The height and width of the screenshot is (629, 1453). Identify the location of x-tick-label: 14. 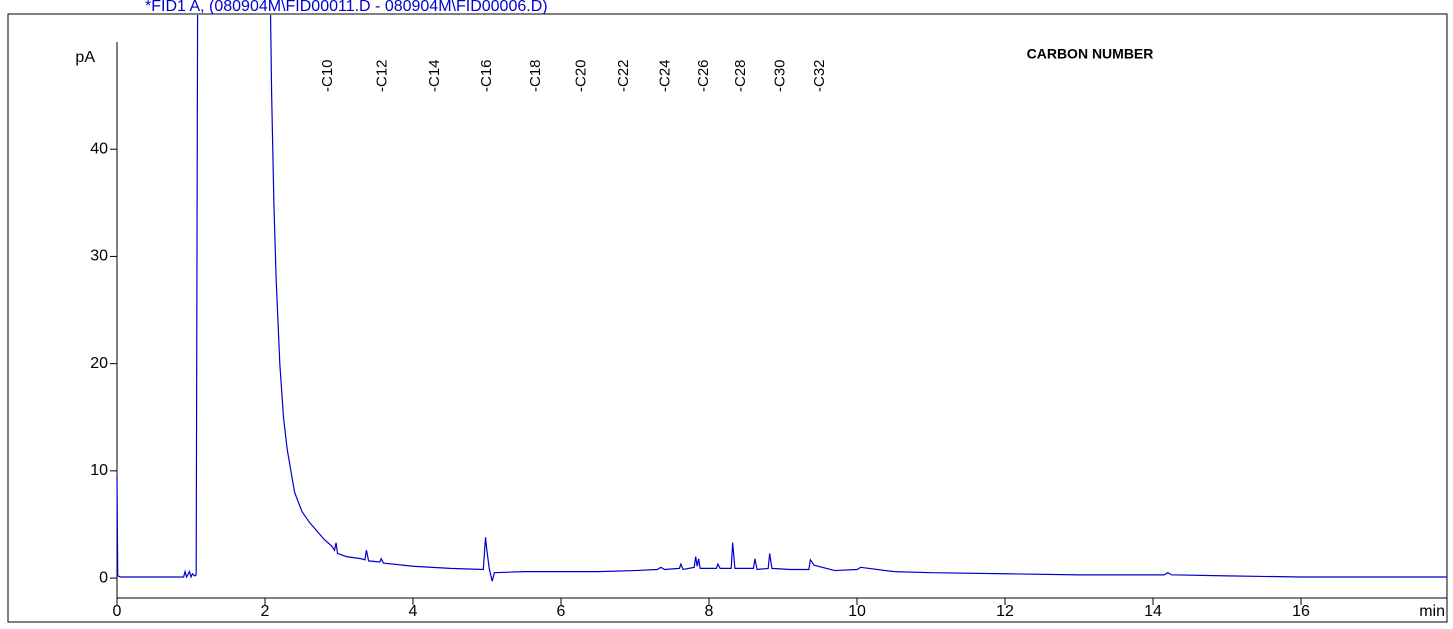
(1153, 611).